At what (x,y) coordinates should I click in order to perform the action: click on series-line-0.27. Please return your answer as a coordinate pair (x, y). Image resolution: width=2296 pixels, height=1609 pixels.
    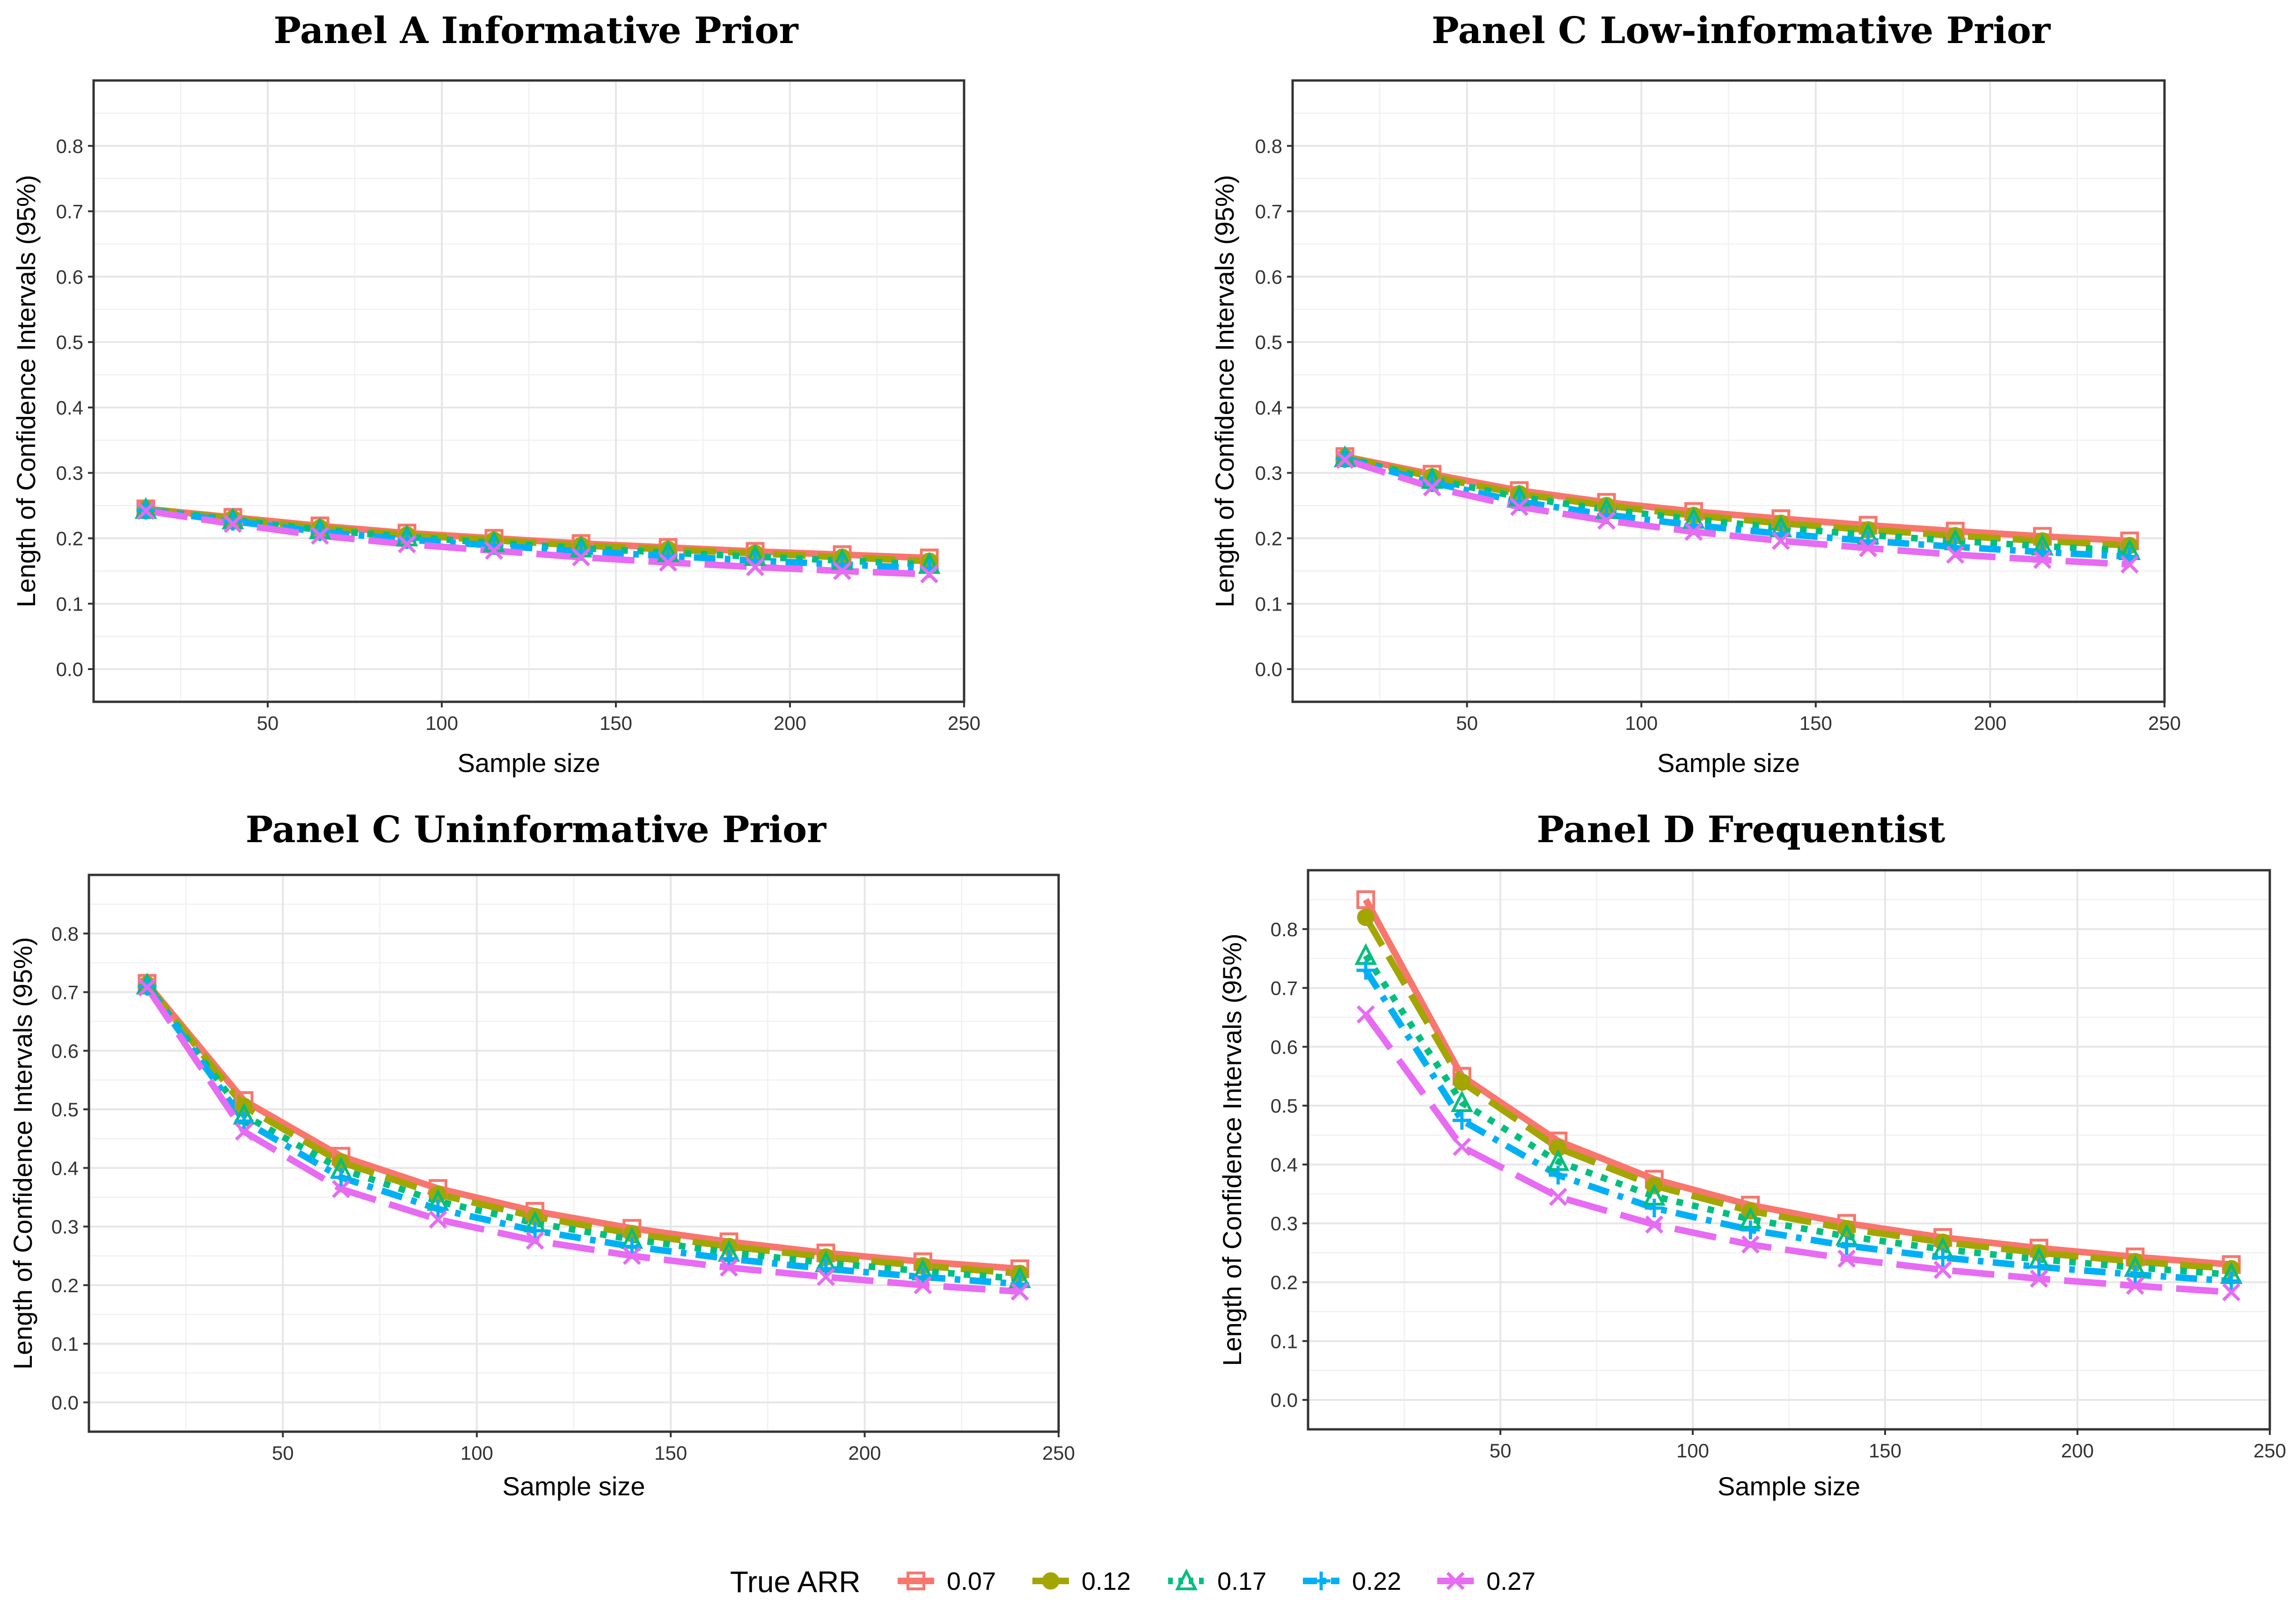
    Looking at the image, I should click on (537, 543).